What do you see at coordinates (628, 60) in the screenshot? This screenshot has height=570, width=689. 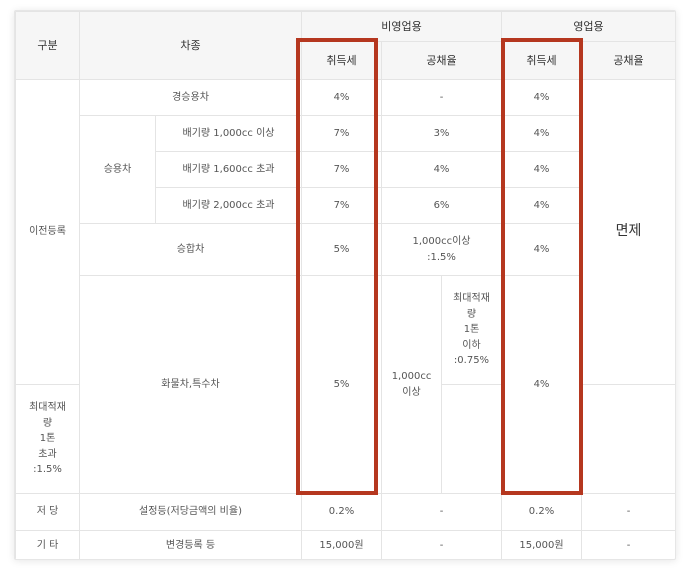 I see `header-c-bond-rate: 공채율` at bounding box center [628, 60].